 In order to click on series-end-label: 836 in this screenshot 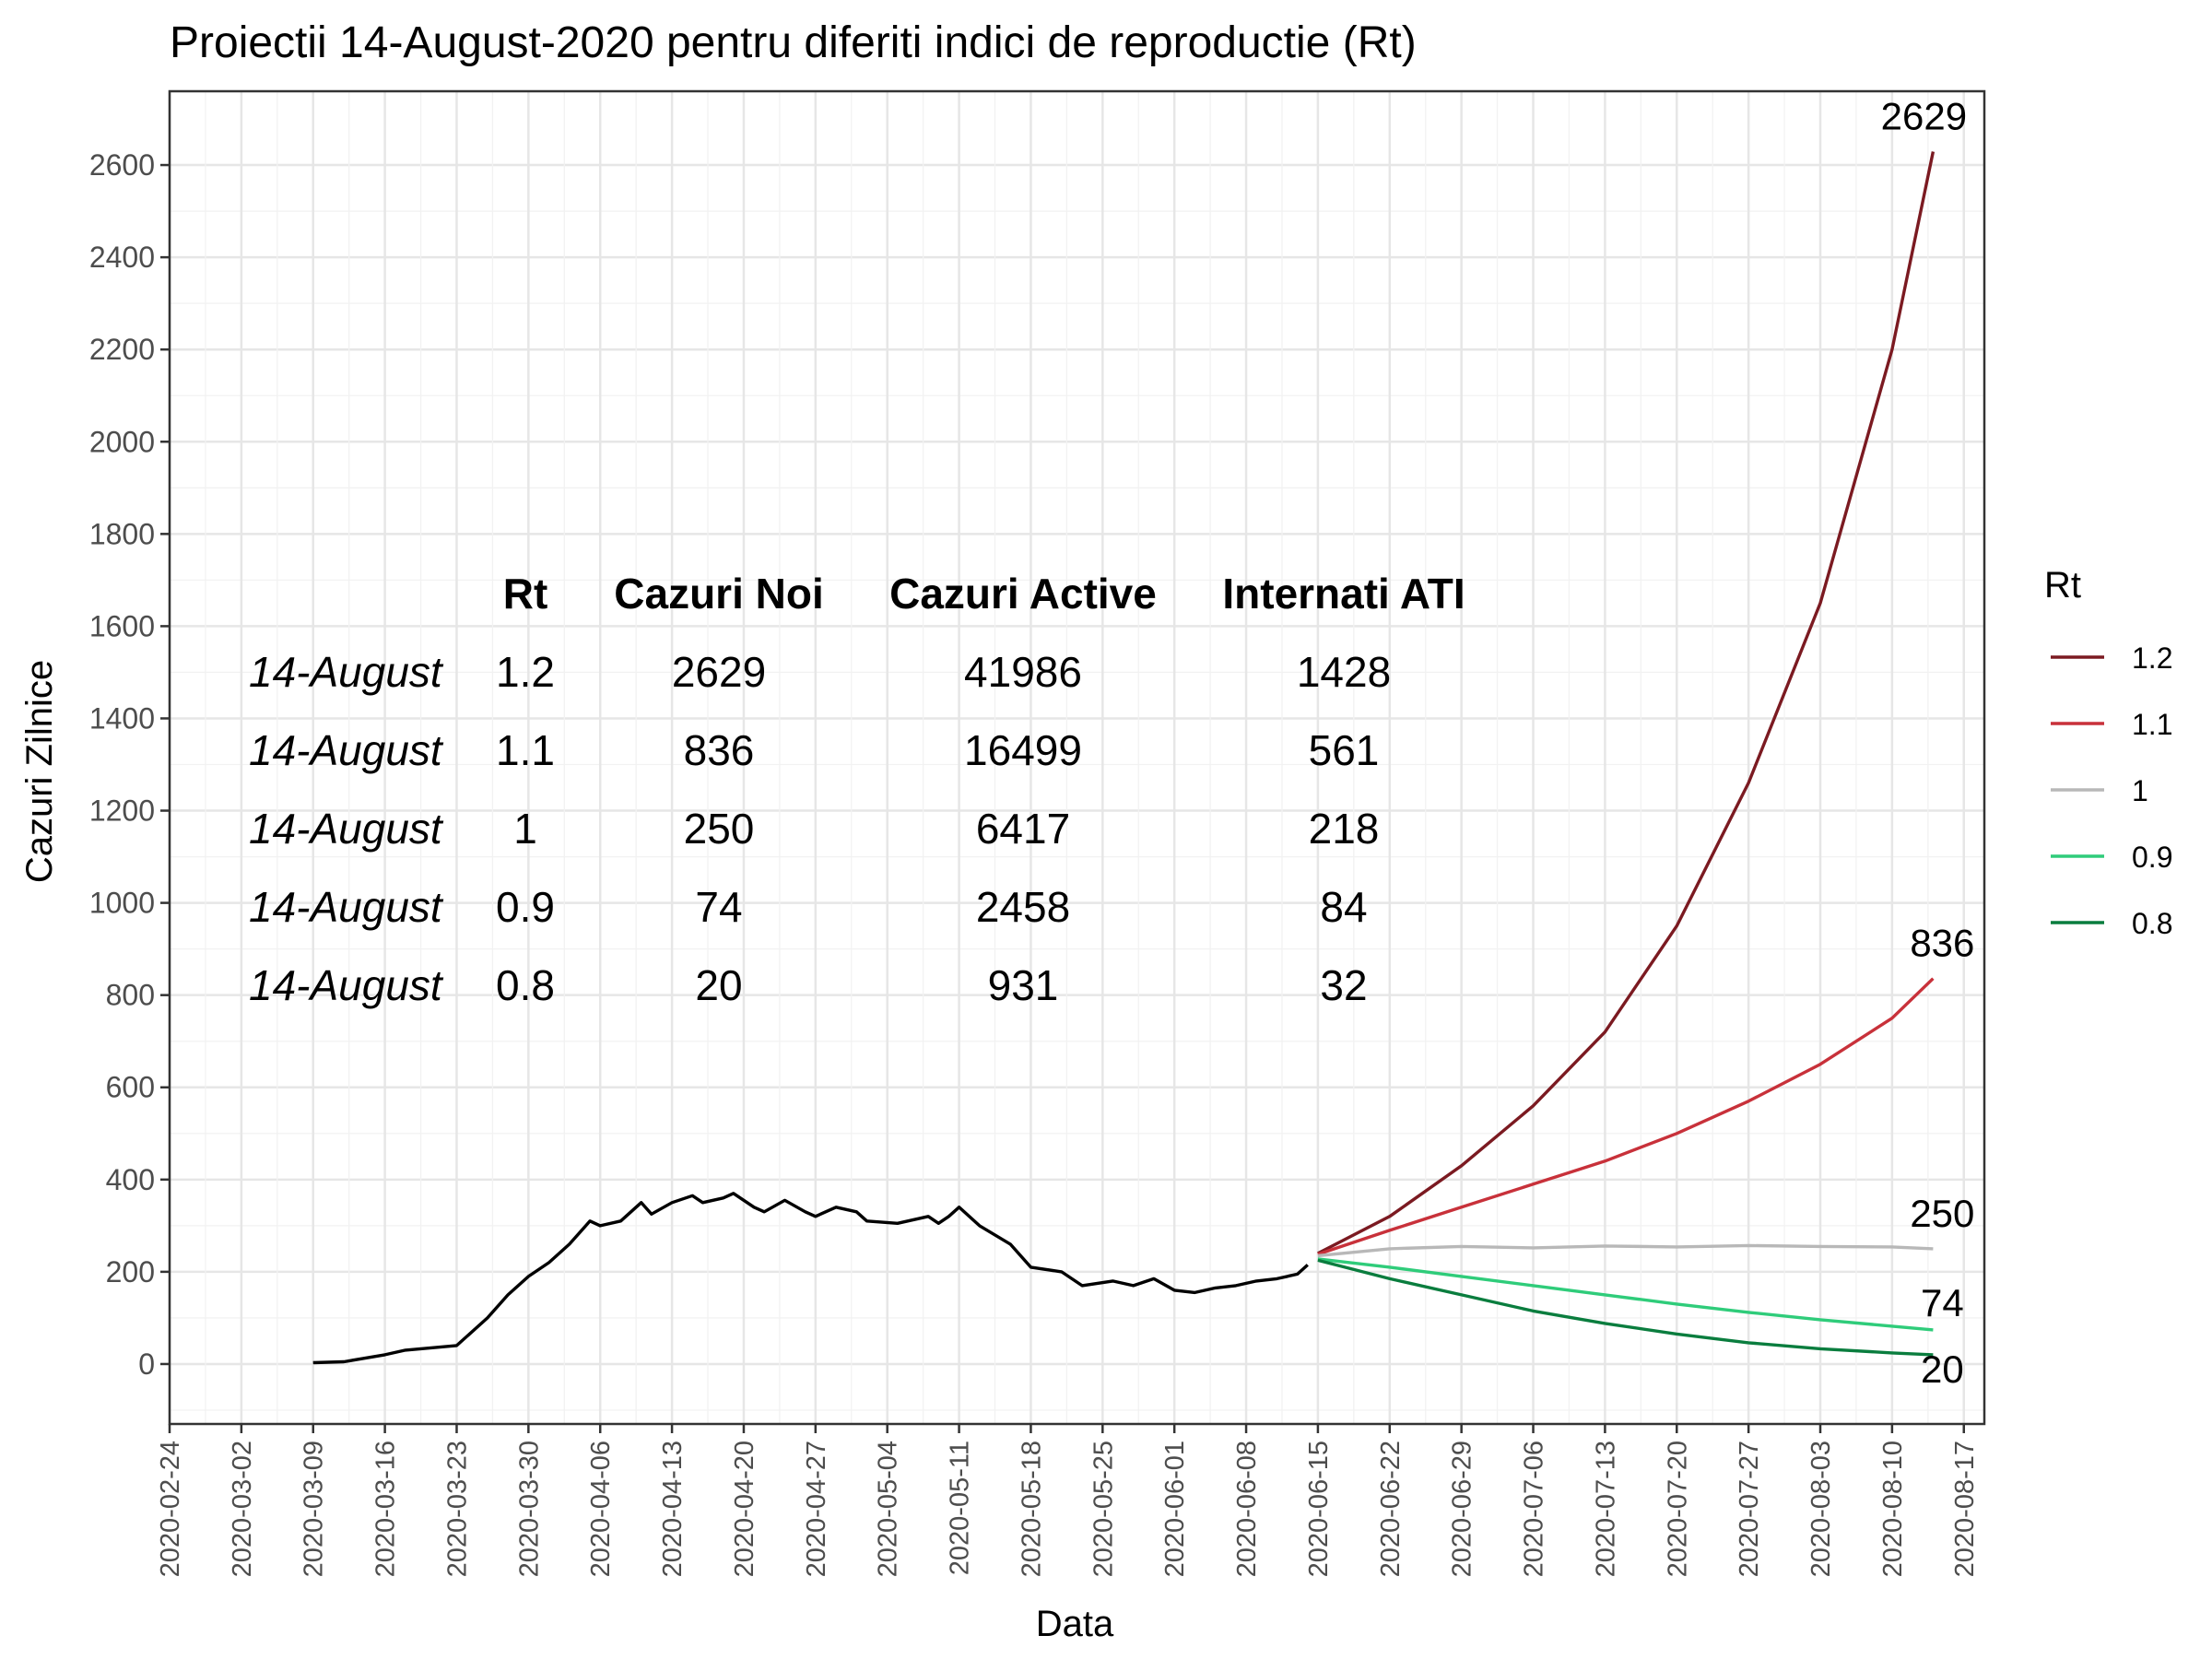, I will do `click(1942, 943)`.